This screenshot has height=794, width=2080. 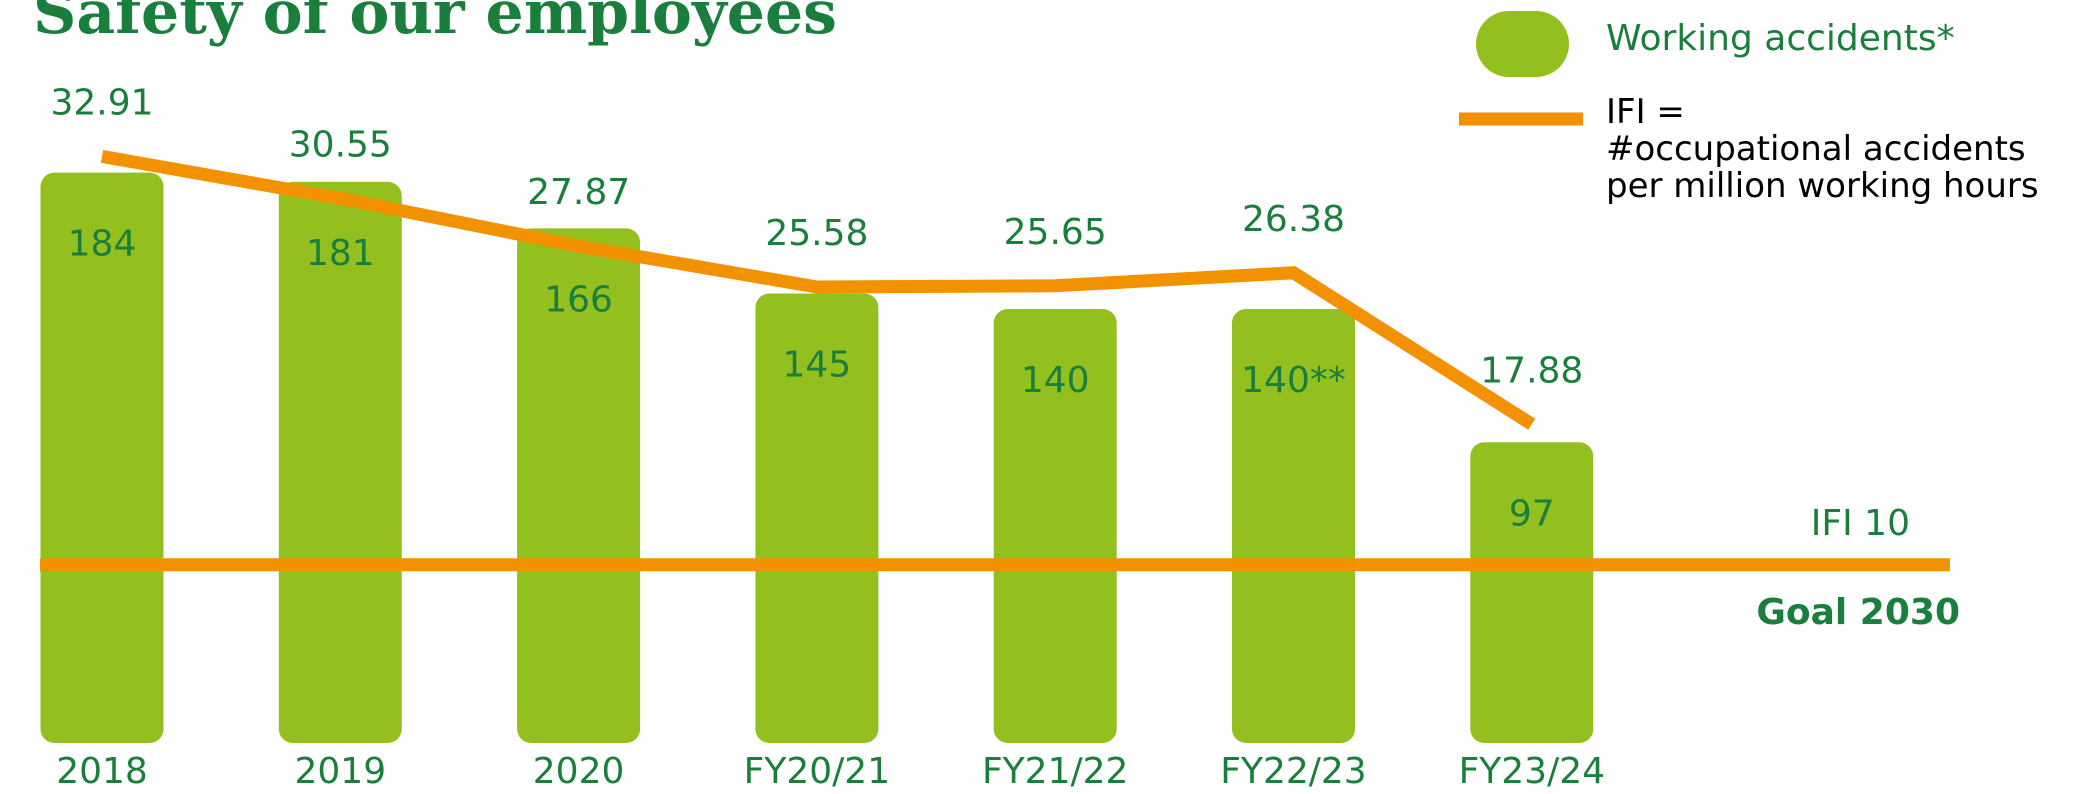 I want to click on bar-value-label: 97, so click(x=1532, y=513).